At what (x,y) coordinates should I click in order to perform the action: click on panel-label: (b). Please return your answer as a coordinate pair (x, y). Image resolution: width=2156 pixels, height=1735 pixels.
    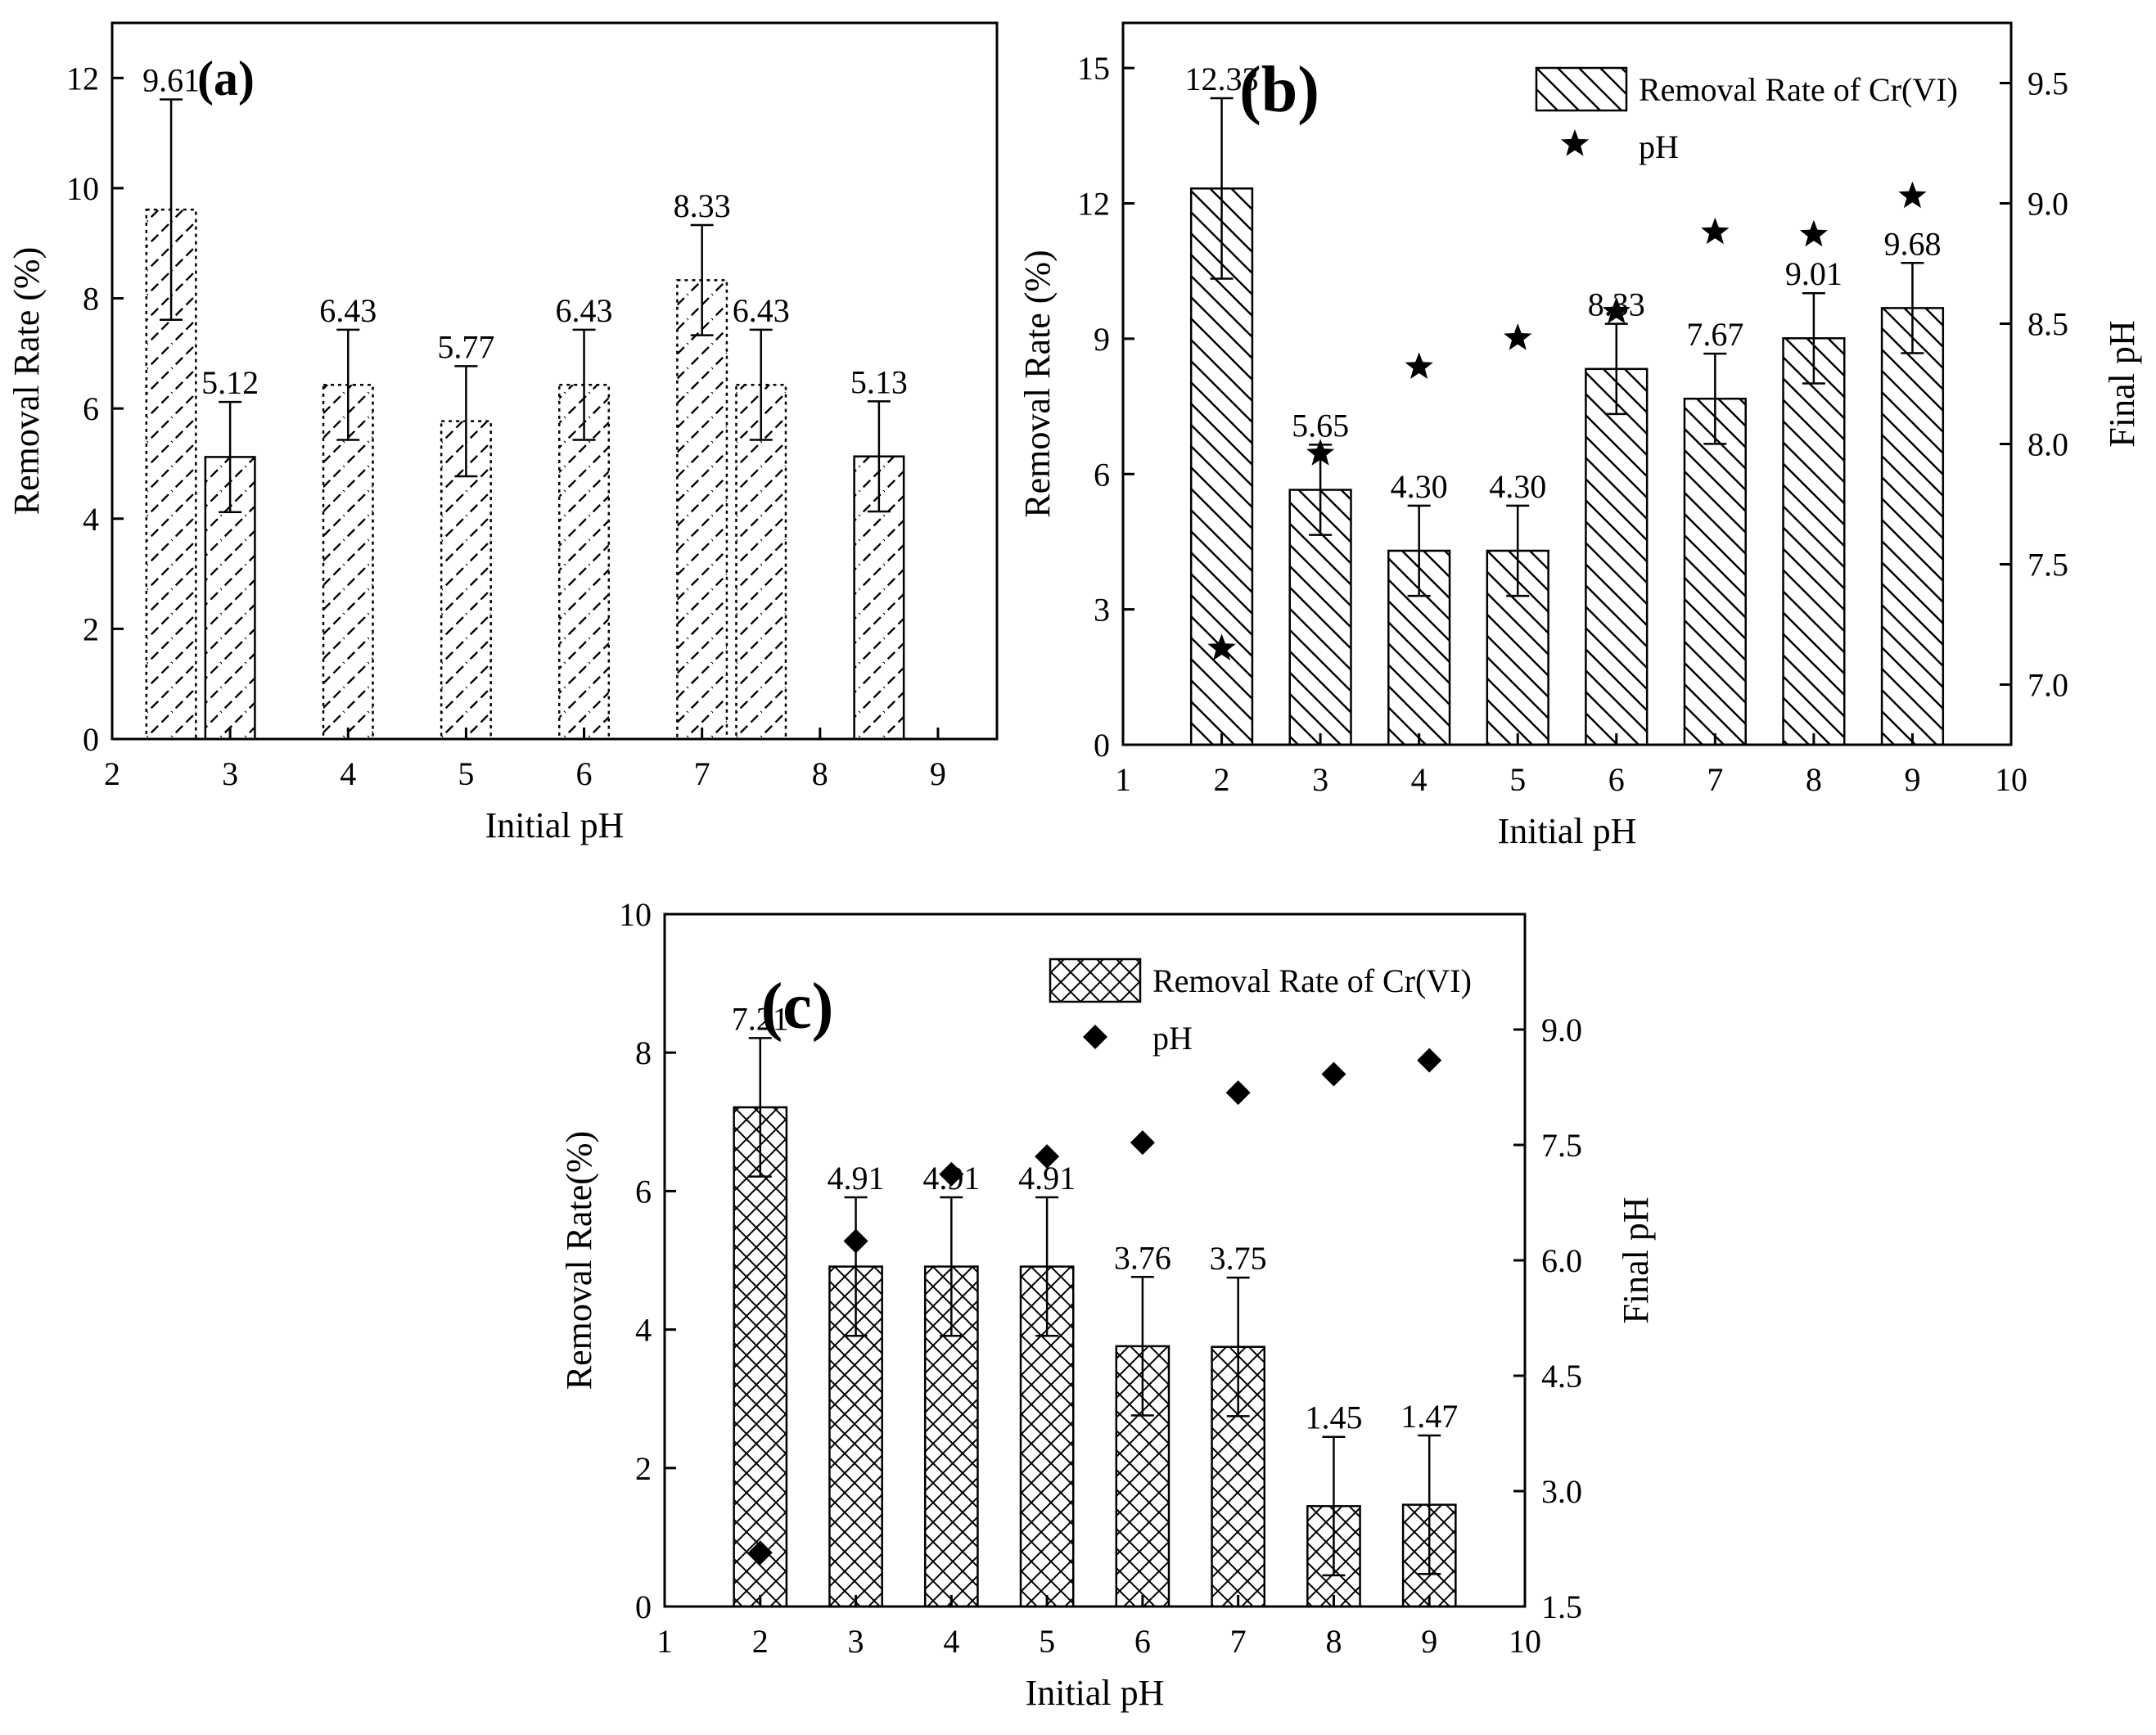
    Looking at the image, I should click on (1279, 90).